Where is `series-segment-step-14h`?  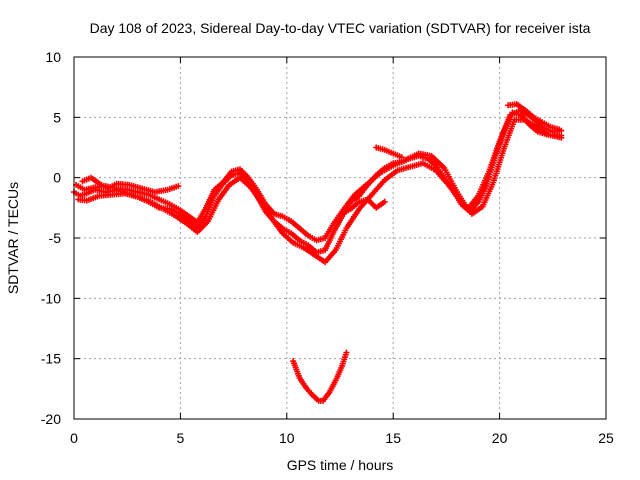 series-segment-step-14h is located at coordinates (389, 152).